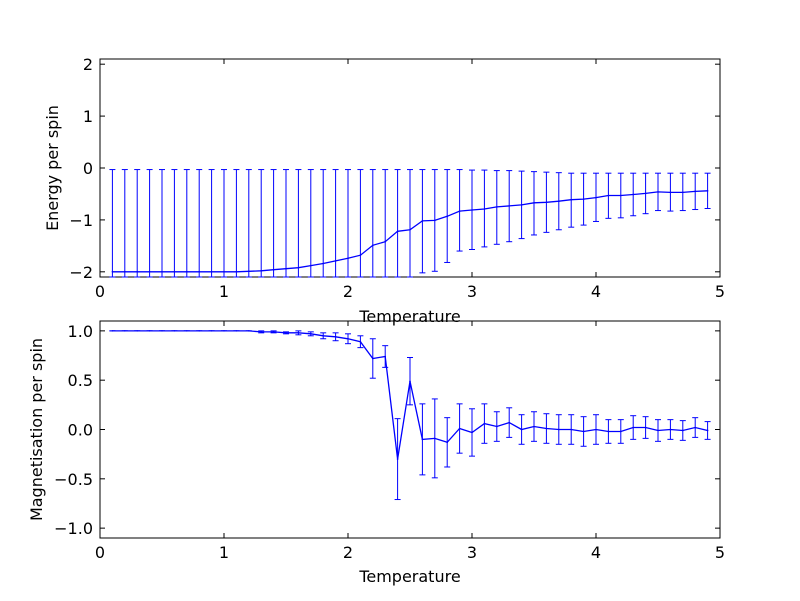 Image resolution: width=800 pixels, height=601 pixels. I want to click on energy-xtick-label: 3, so click(472, 291).